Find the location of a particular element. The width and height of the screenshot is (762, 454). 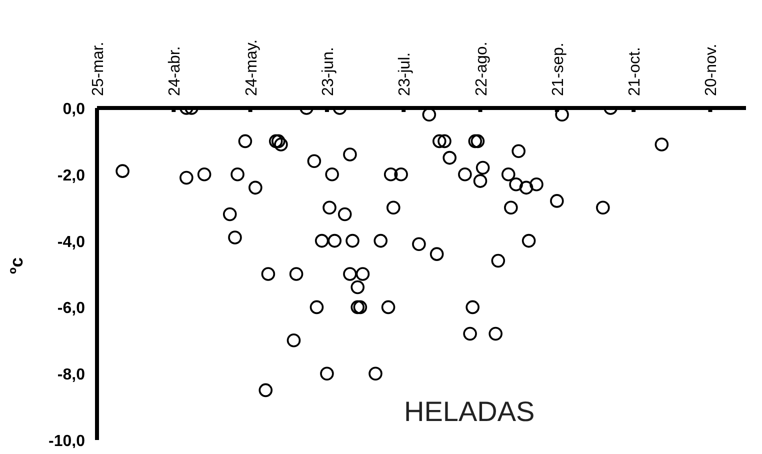

x-tick-label: 21-sep. is located at coordinates (558, 69).